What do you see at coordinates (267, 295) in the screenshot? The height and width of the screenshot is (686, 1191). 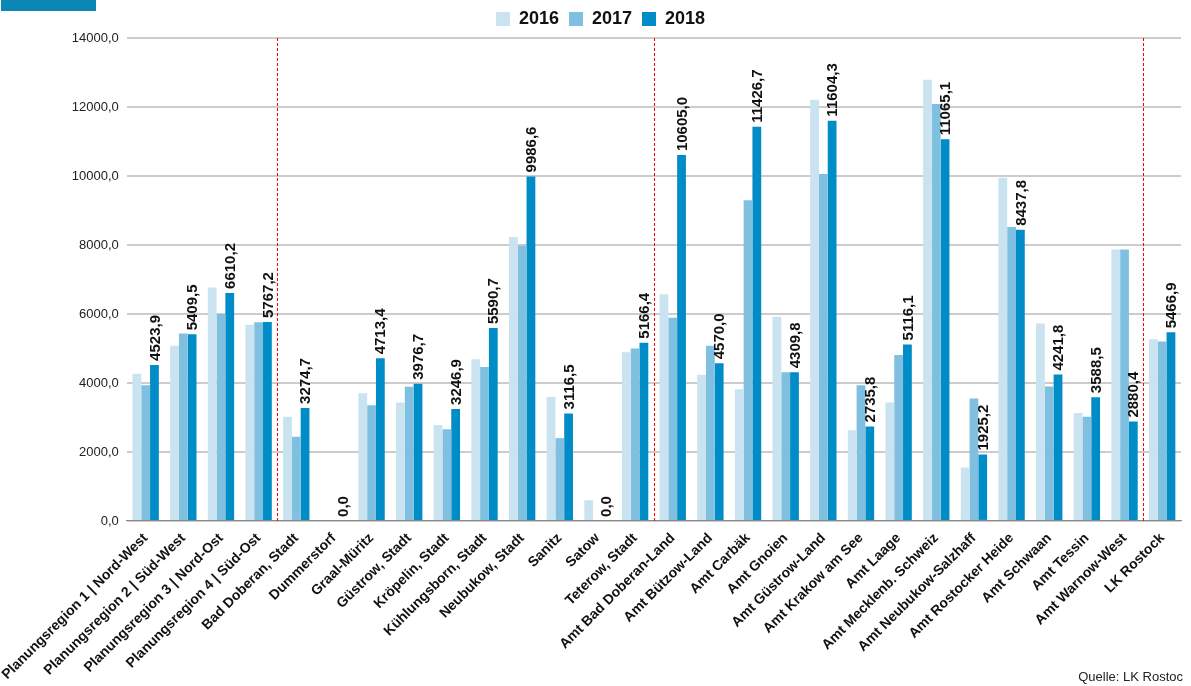 I see `data-label: 5767,2` at bounding box center [267, 295].